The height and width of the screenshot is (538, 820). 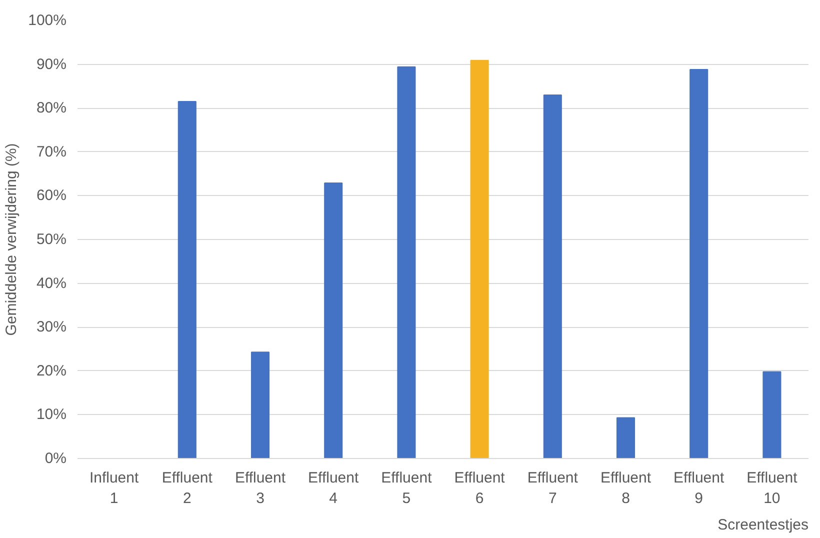 I want to click on y-tick-label: 0%, so click(x=55, y=458).